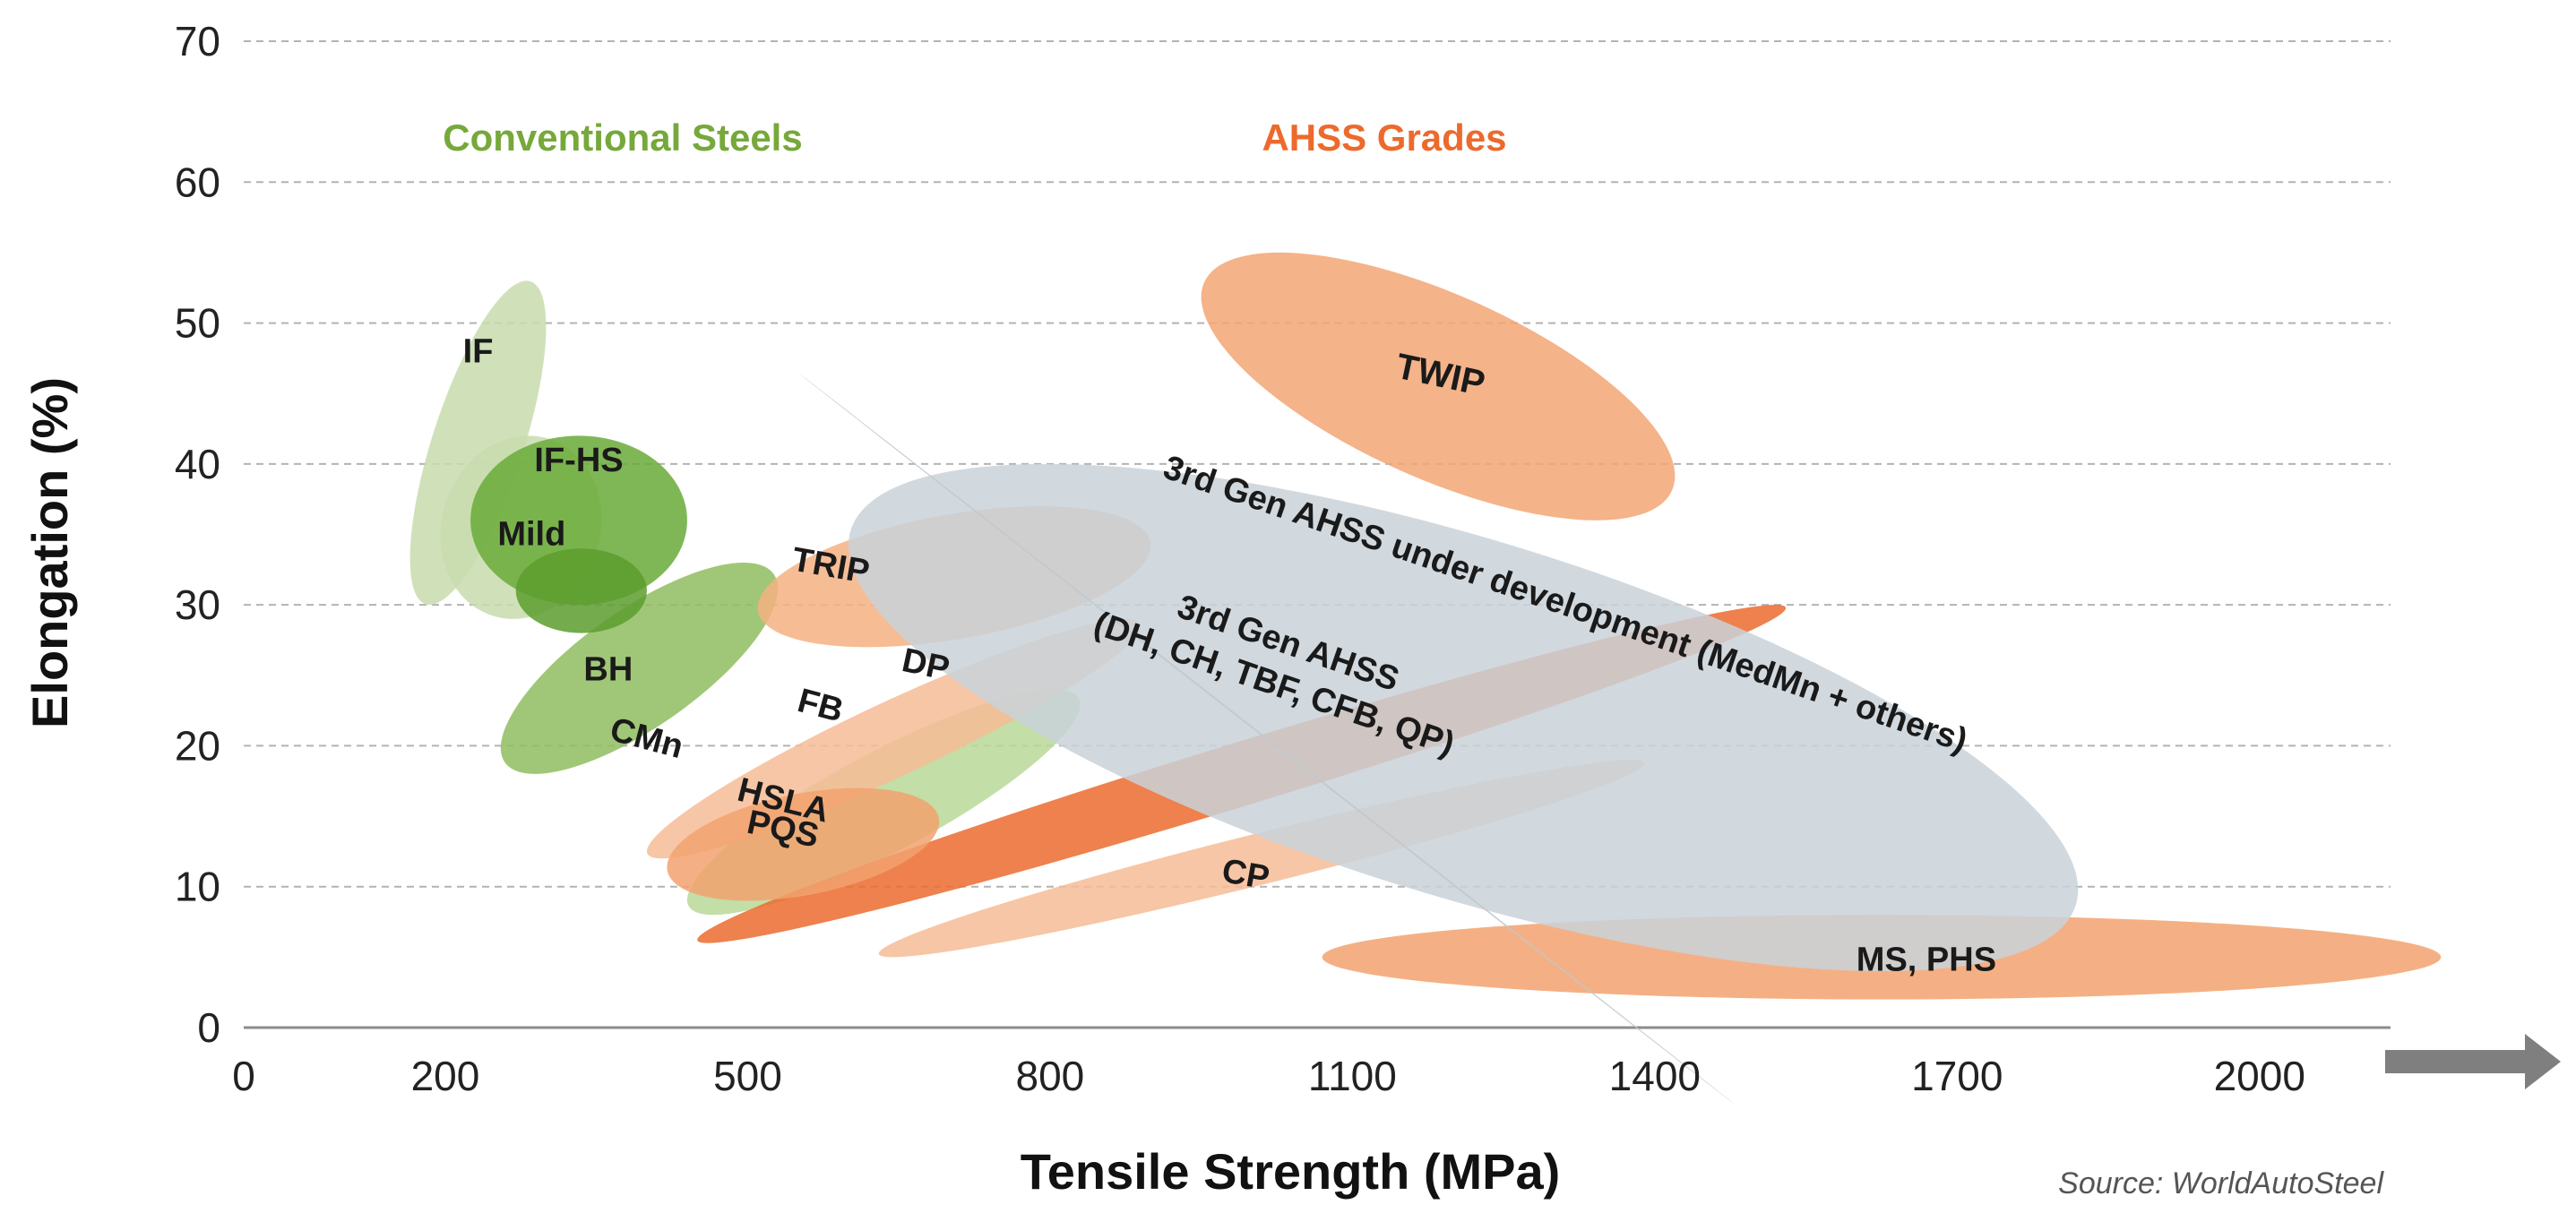  I want to click on y-tick-label: 50, so click(197, 323).